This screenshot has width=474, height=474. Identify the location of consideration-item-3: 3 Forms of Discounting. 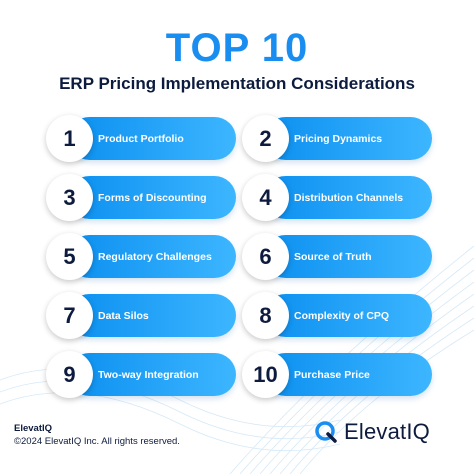
(141, 197).